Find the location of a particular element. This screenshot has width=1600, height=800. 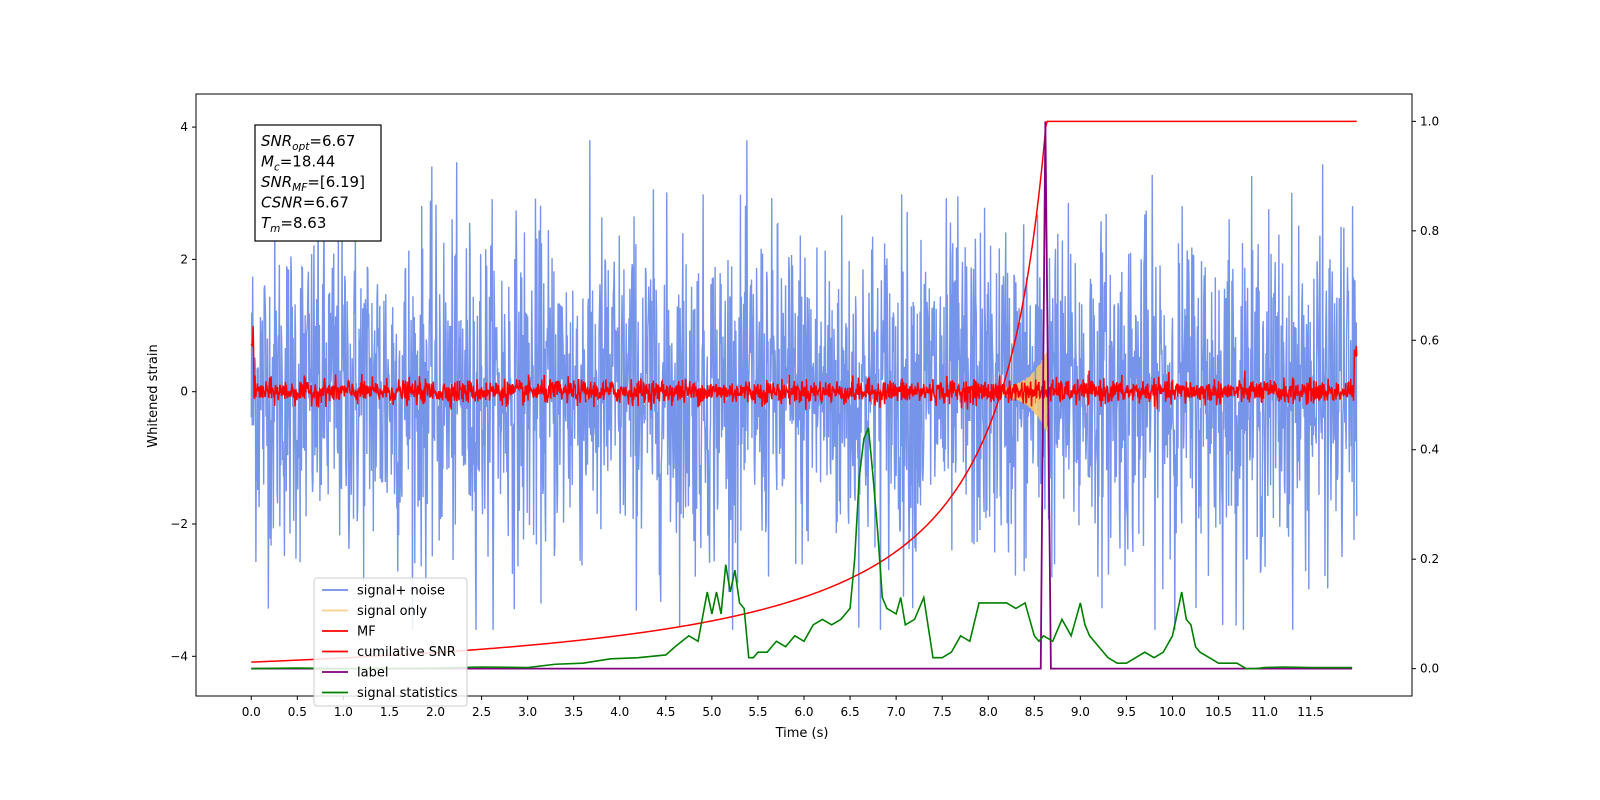

x-tick-label: 5.5 is located at coordinates (757, 712).